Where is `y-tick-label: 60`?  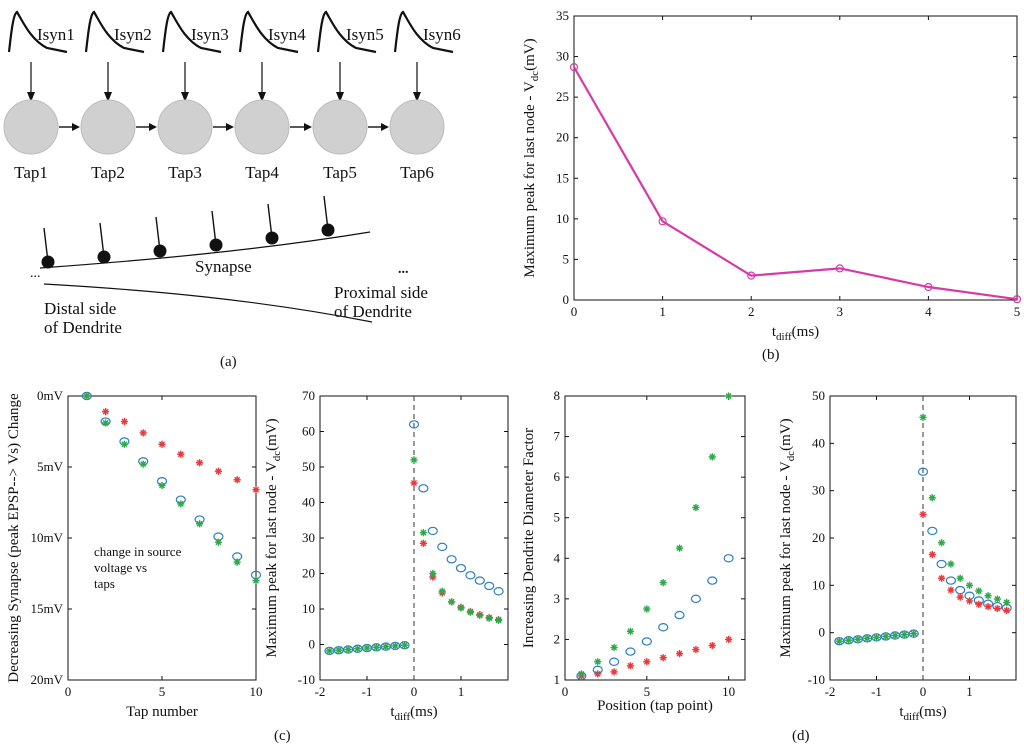
y-tick-label: 60 is located at coordinates (308, 431).